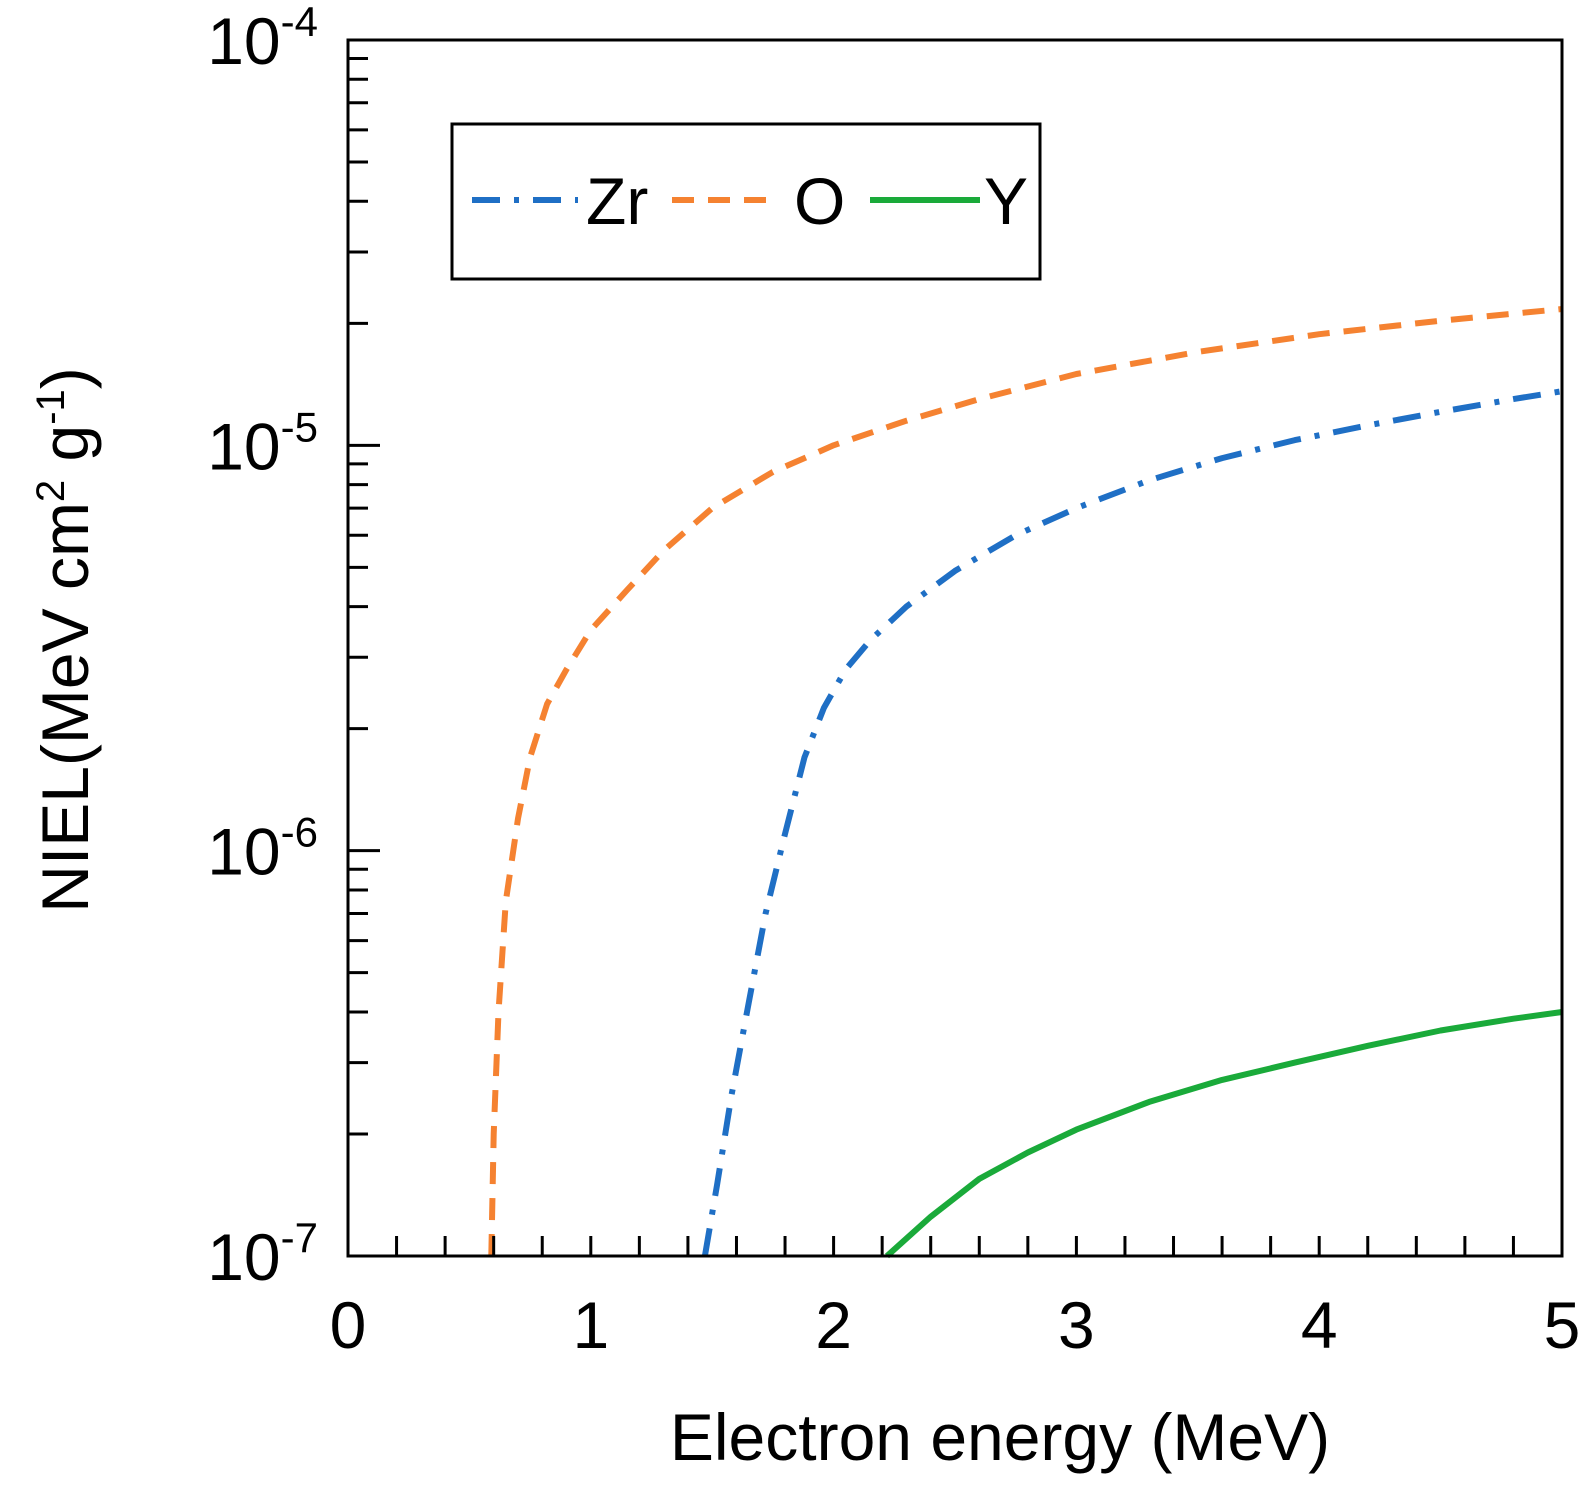 The height and width of the screenshot is (1502, 1590). I want to click on legend: Zr O Y, so click(746, 201).